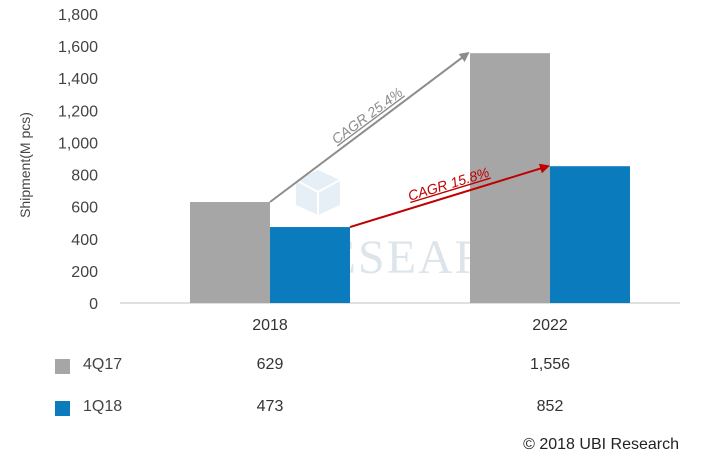 This screenshot has width=705, height=470. I want to click on data-table-value: 629, so click(270, 364).